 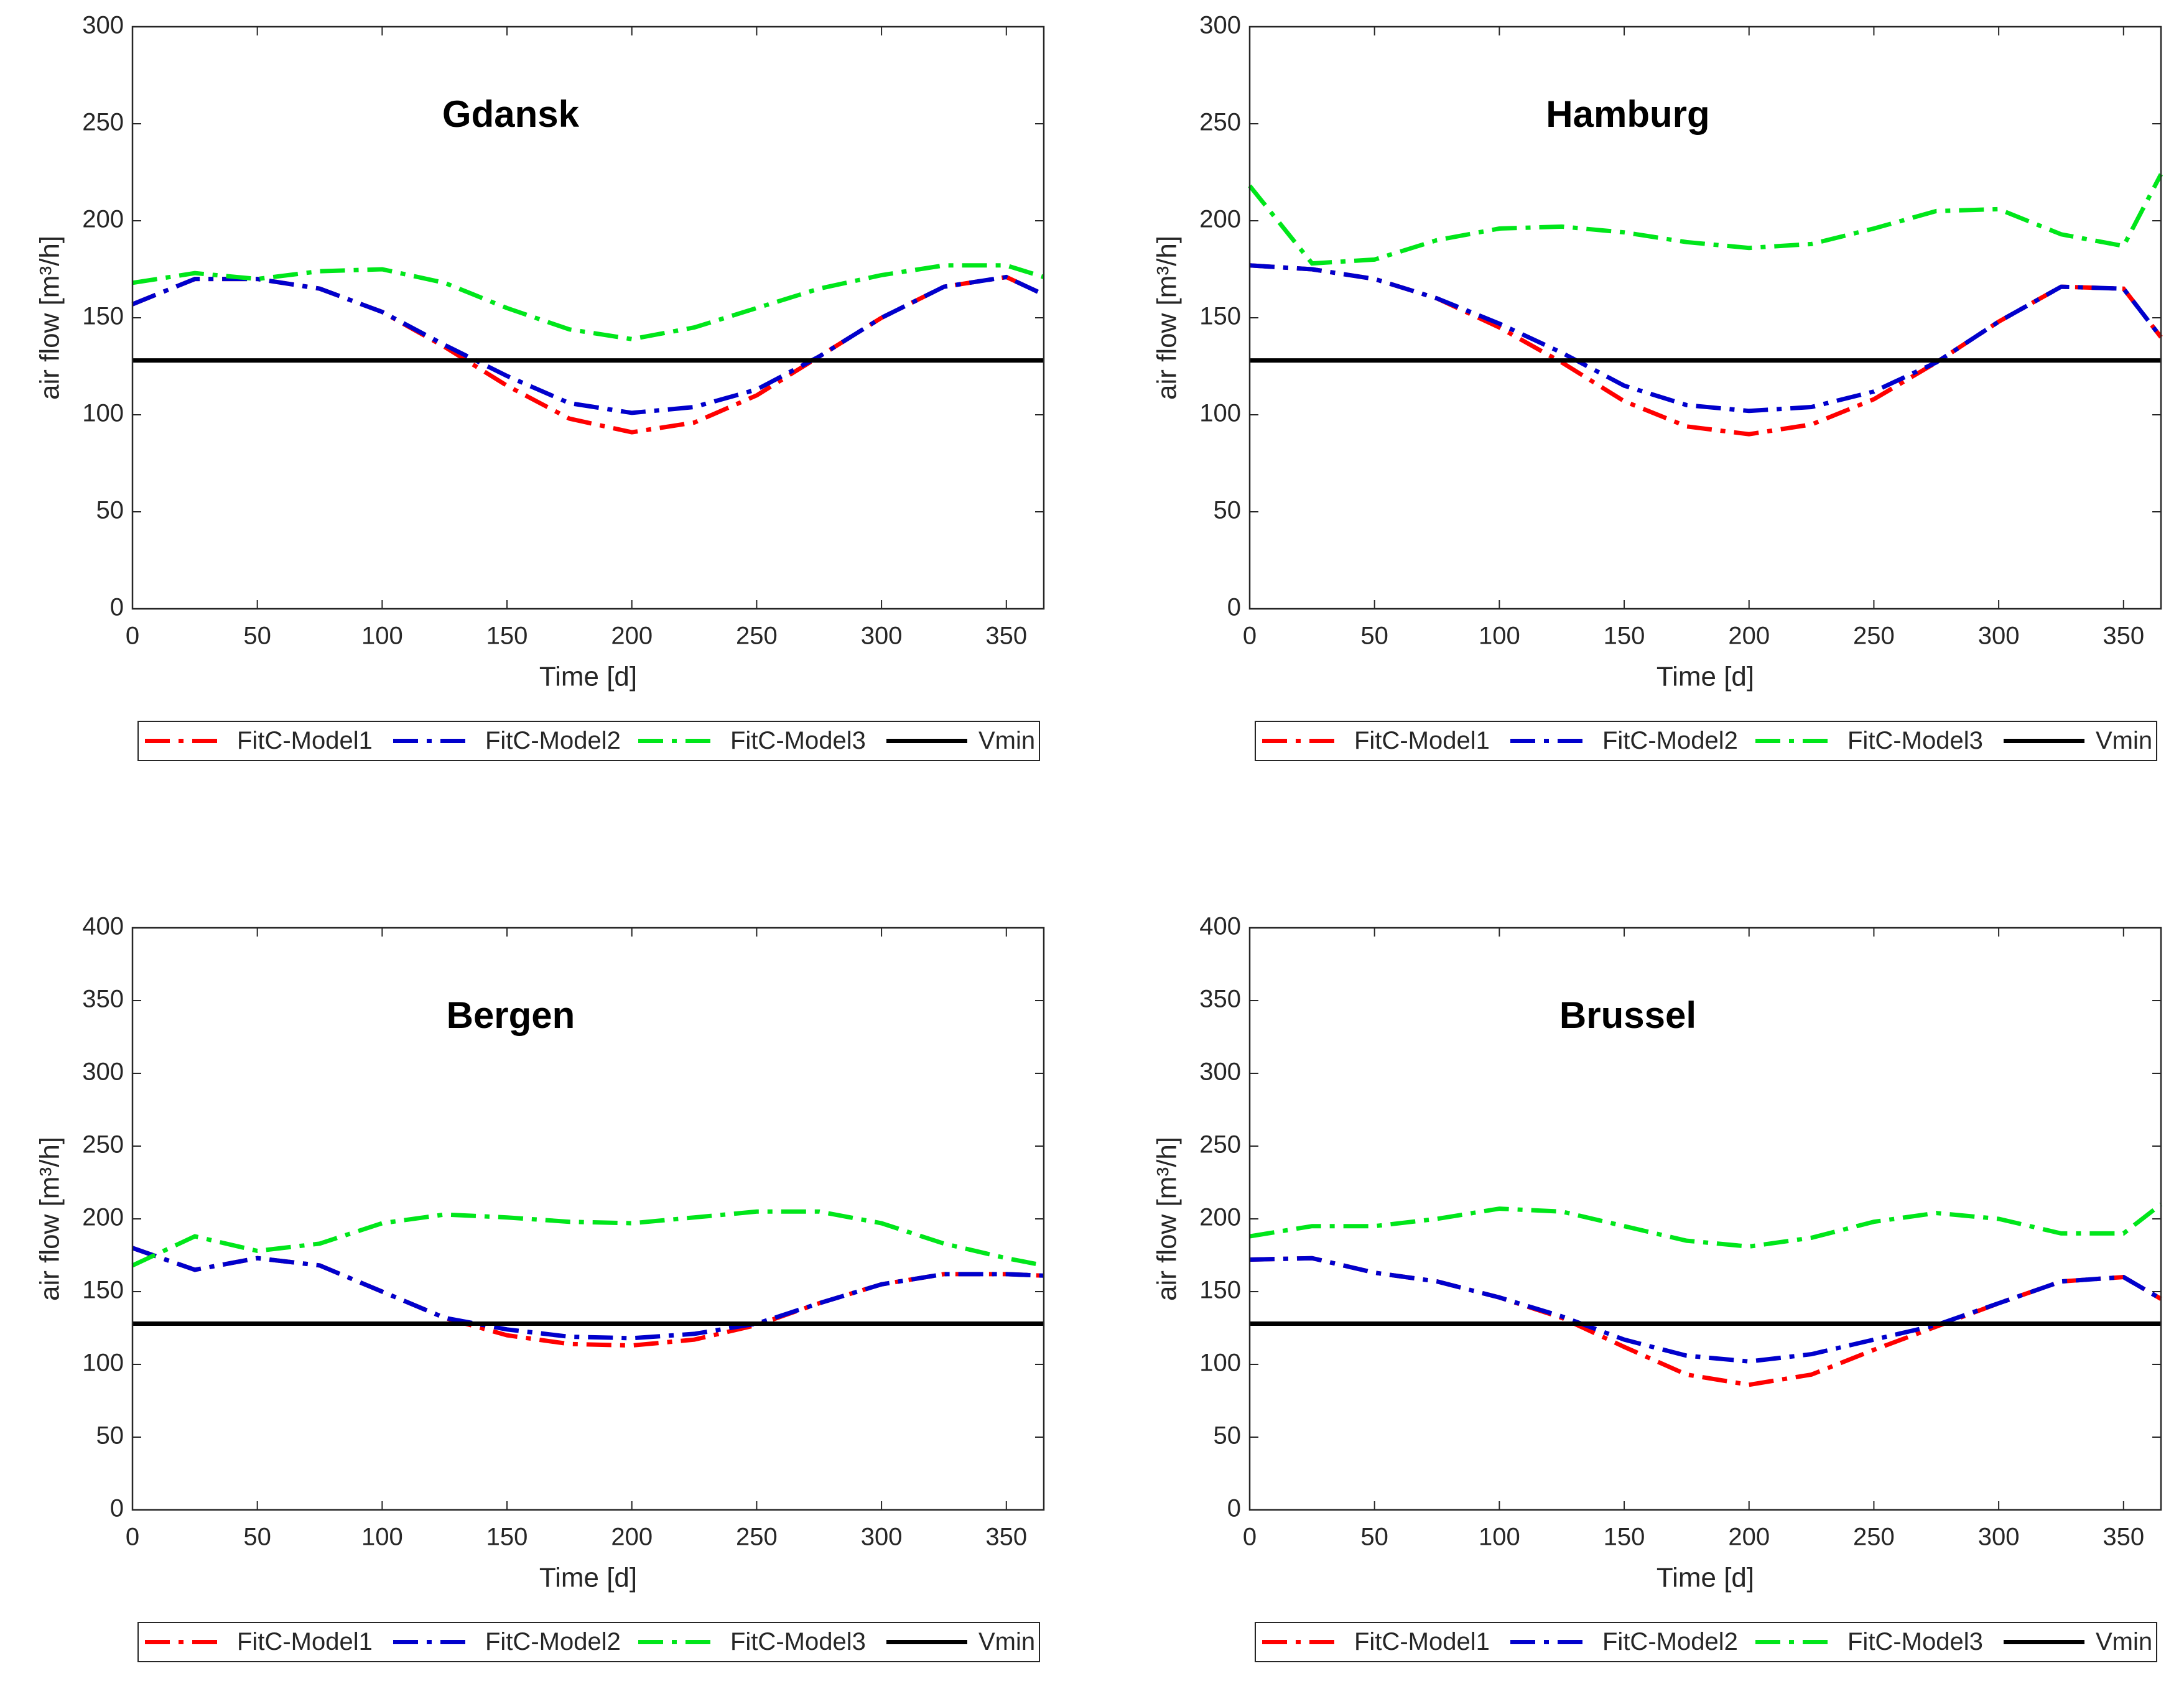 What do you see at coordinates (511, 1015) in the screenshot?
I see `chart-title: Bergen` at bounding box center [511, 1015].